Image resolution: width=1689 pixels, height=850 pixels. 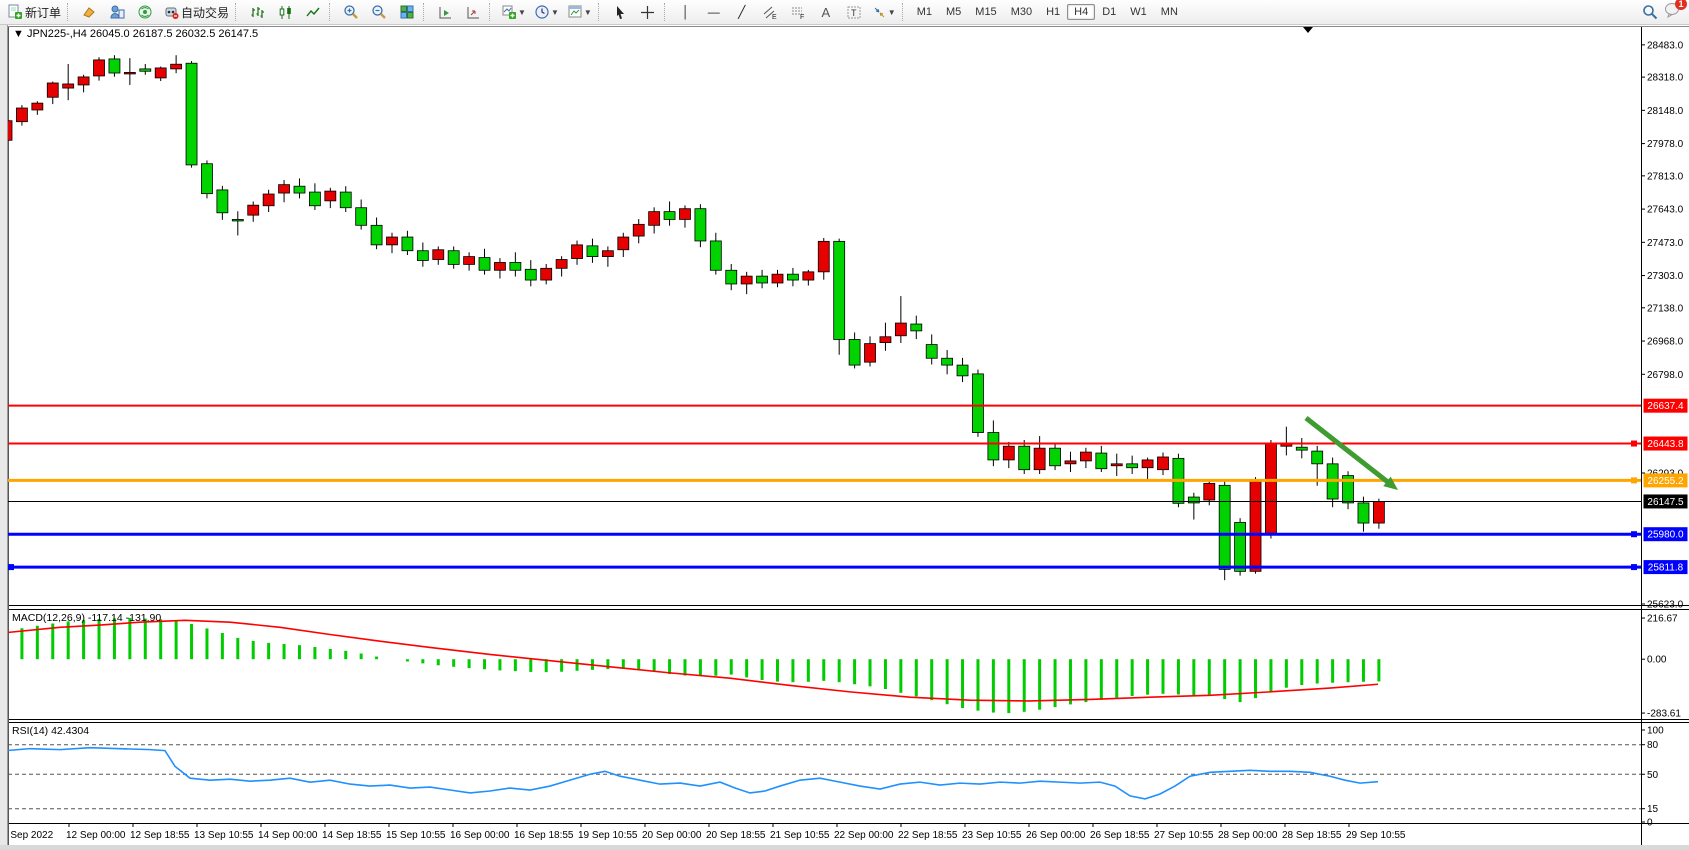 What do you see at coordinates (854, 12) in the screenshot?
I see `label-tool-button: T` at bounding box center [854, 12].